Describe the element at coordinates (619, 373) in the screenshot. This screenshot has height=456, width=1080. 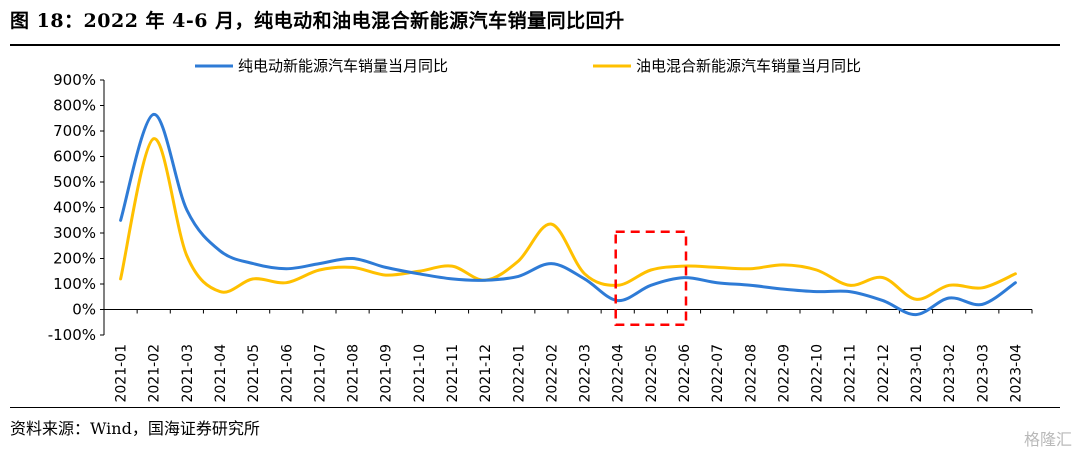
I see `x-tick-label: 2022-04` at that location.